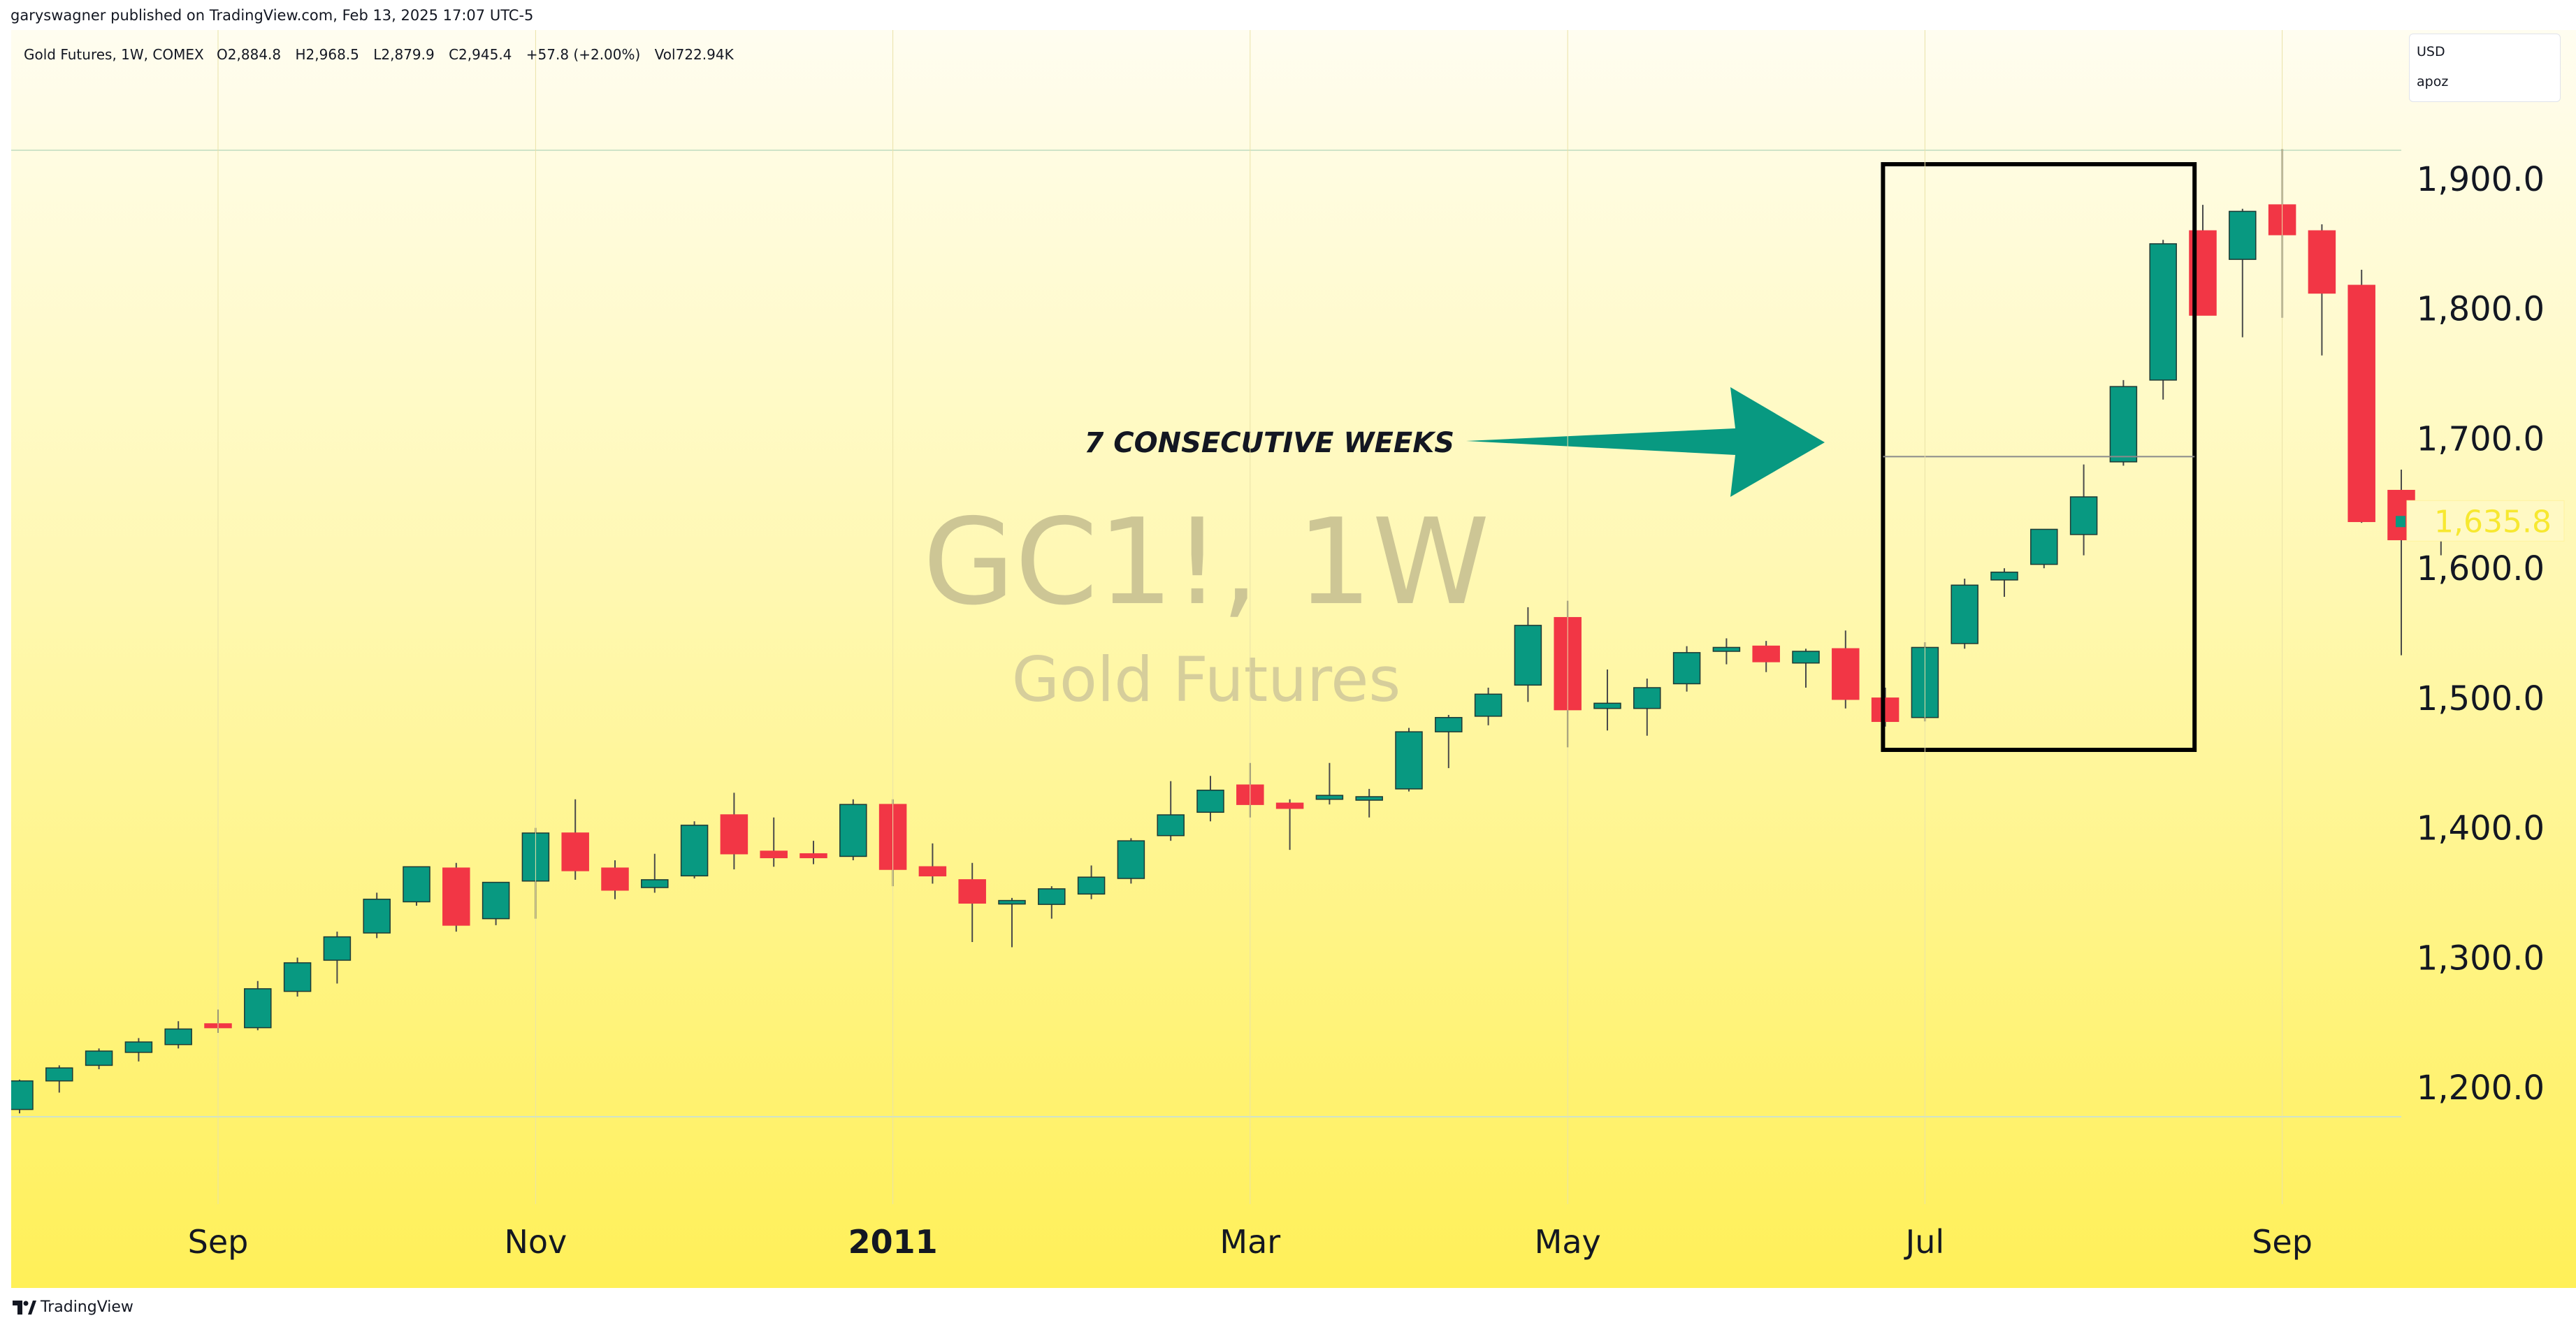 This screenshot has height=1332, width=2576. What do you see at coordinates (2433, 81) in the screenshot?
I see `scale-mode-label: apoz` at bounding box center [2433, 81].